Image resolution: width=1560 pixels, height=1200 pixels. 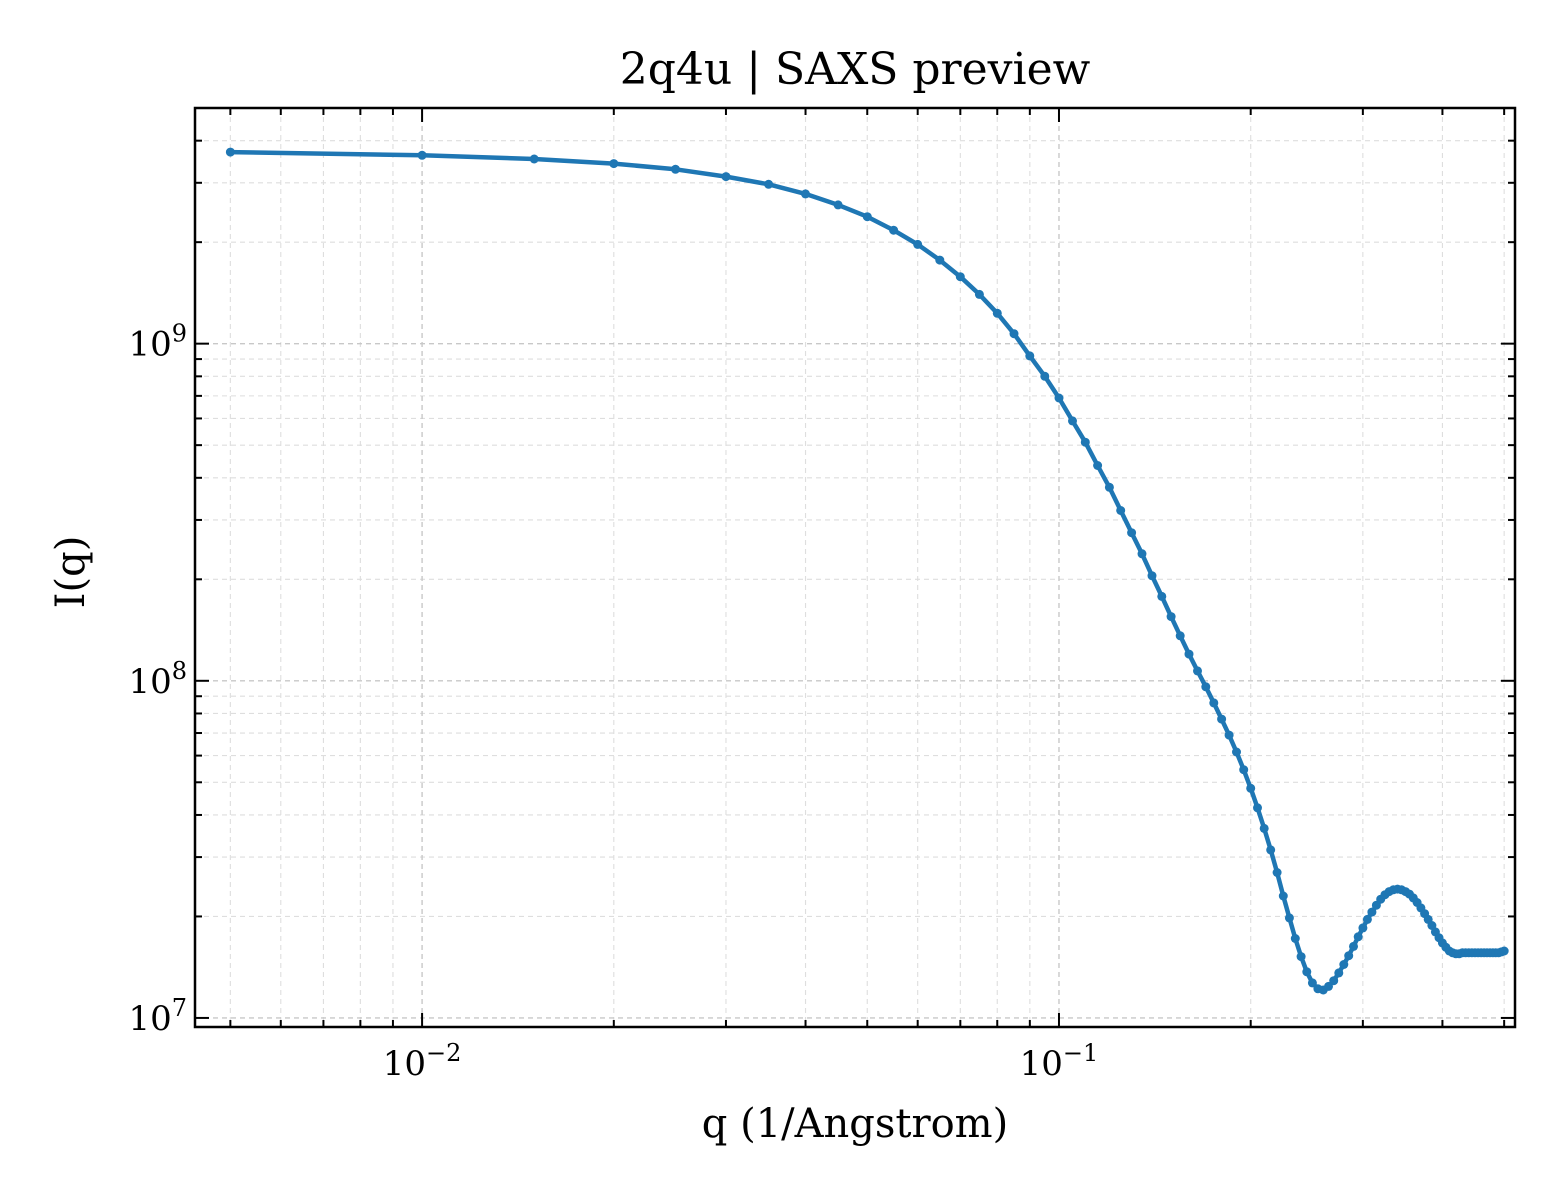 I want to click on x-axis-label: q (1/Angstrom), so click(x=855, y=1124).